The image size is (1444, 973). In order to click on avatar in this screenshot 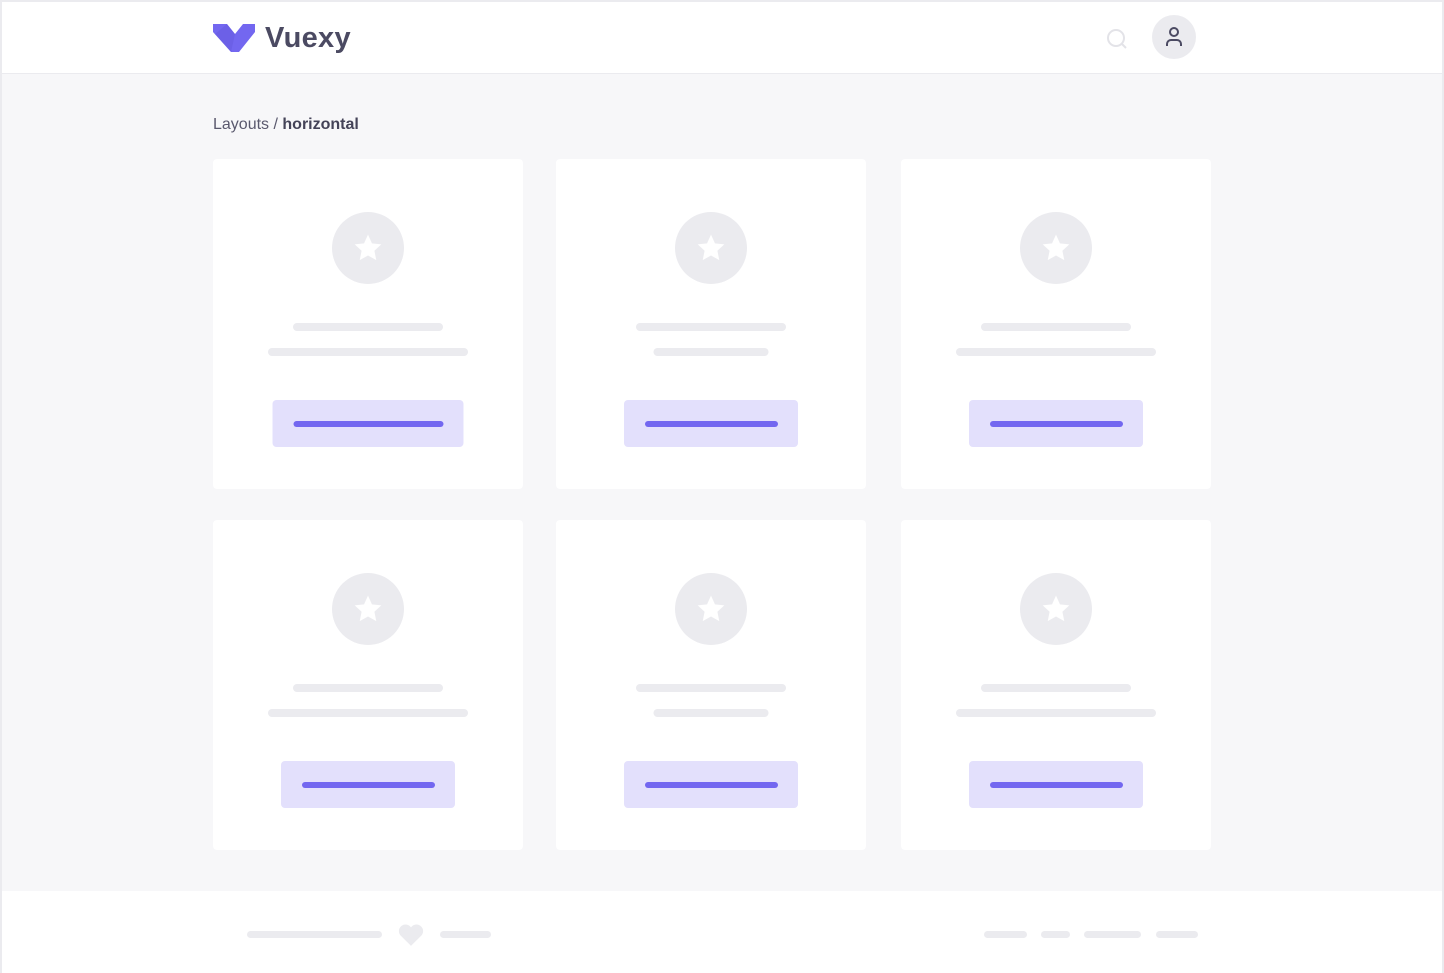, I will do `click(1174, 37)`.